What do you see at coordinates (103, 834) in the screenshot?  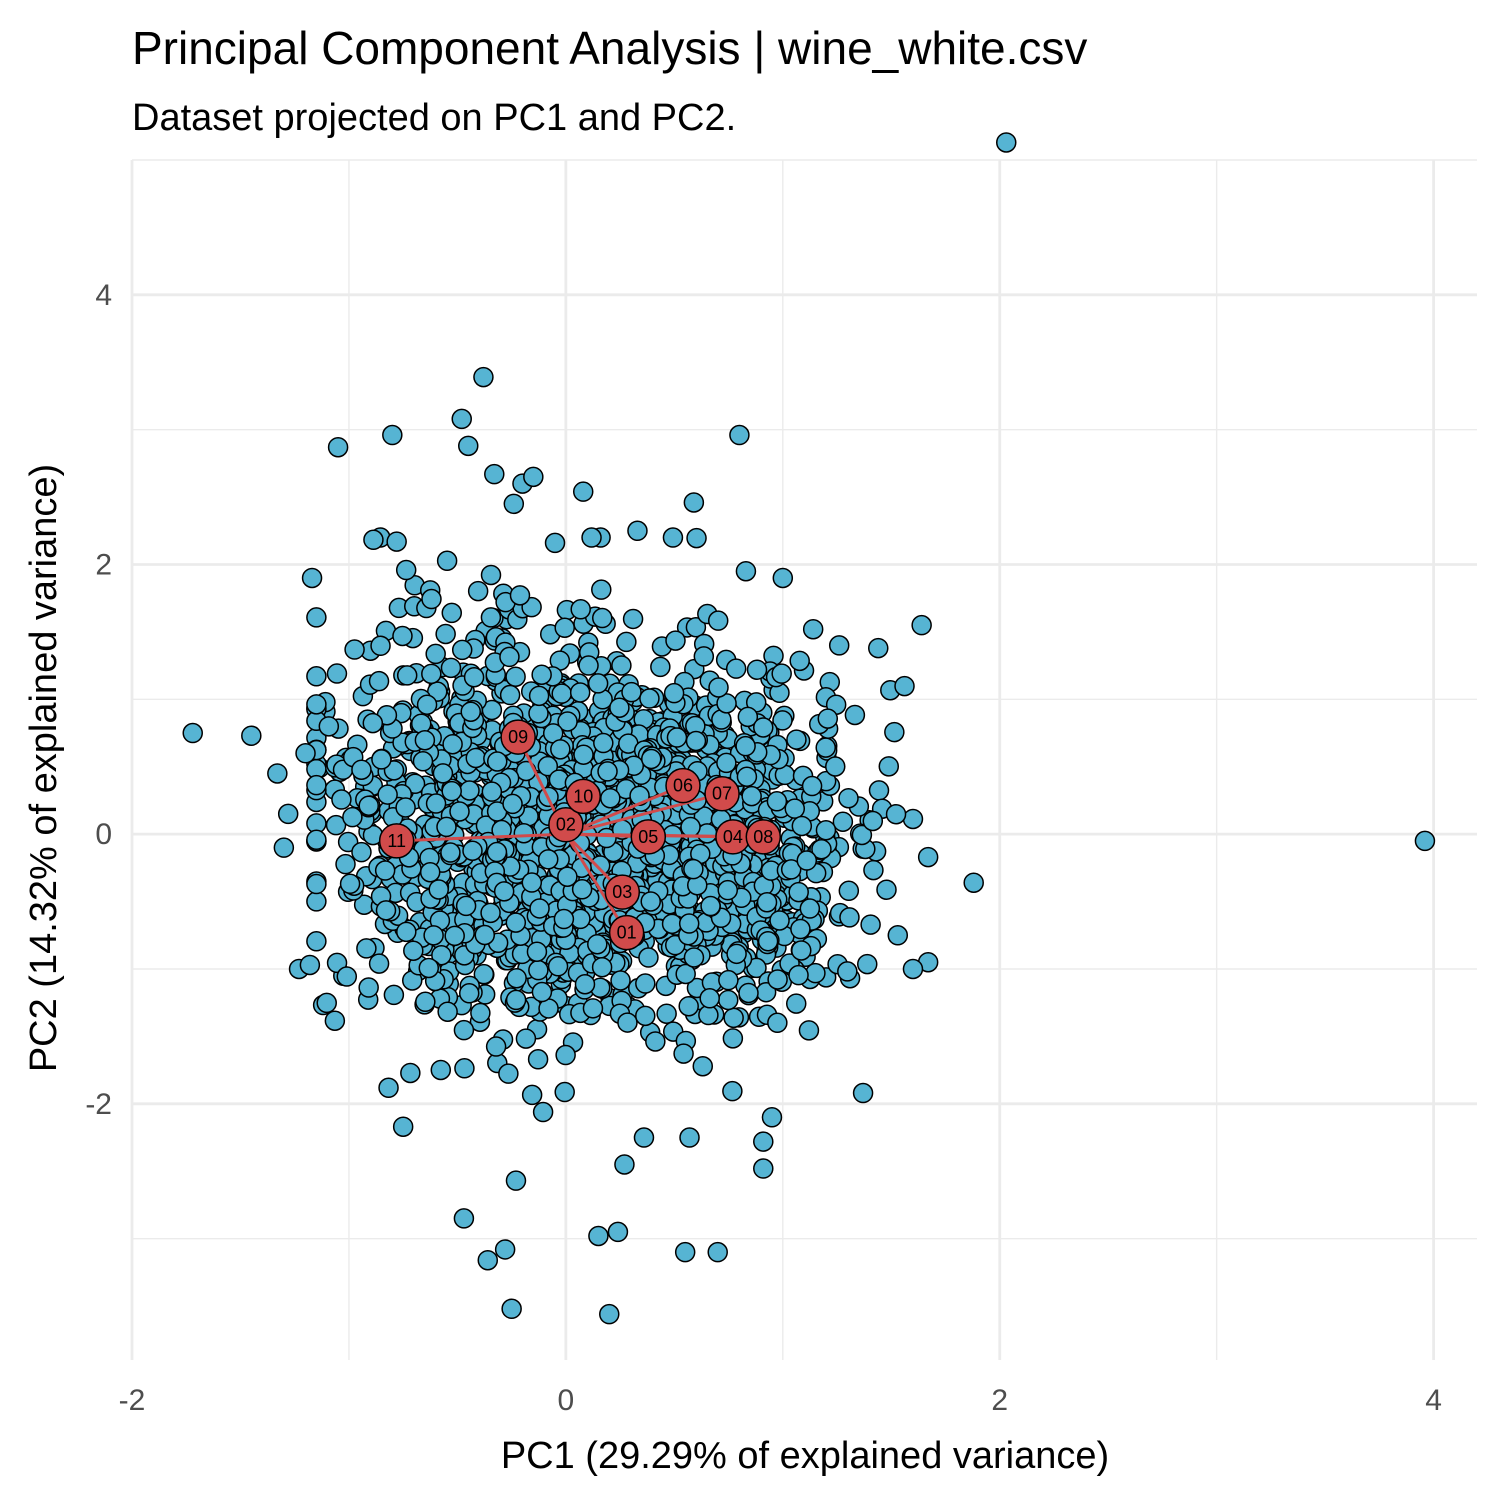 I see `y-tick-label: 0` at bounding box center [103, 834].